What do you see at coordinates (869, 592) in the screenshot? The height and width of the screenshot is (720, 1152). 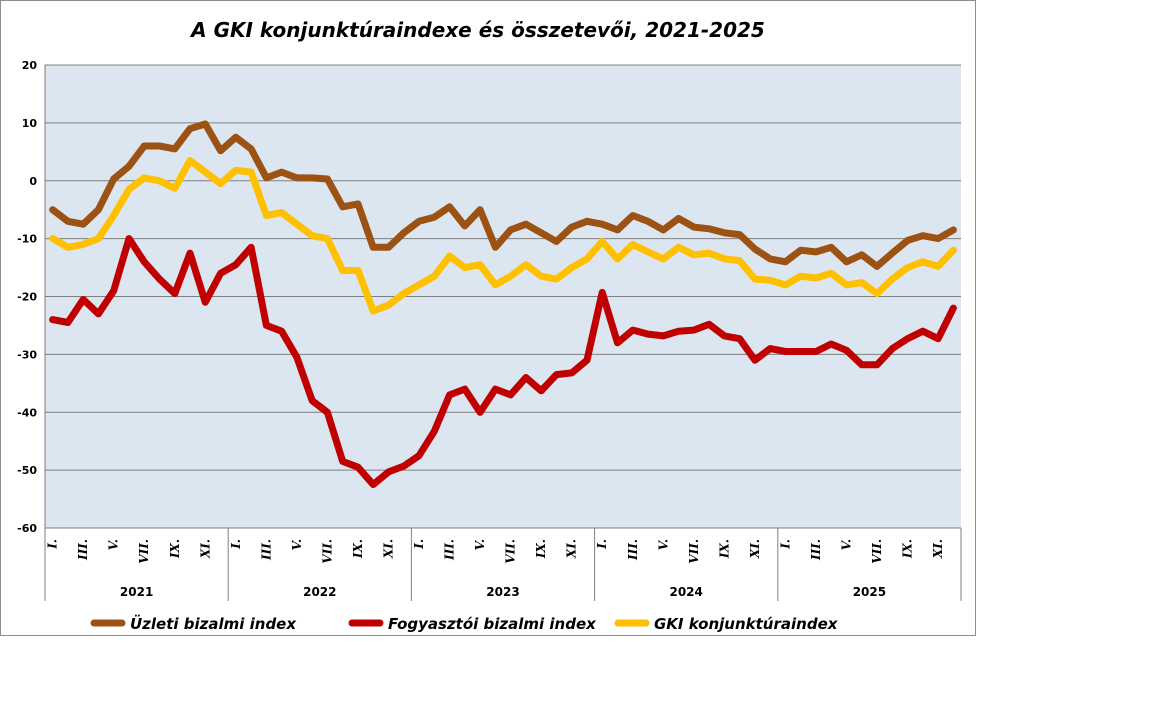 I see `year-label: 2025` at bounding box center [869, 592].